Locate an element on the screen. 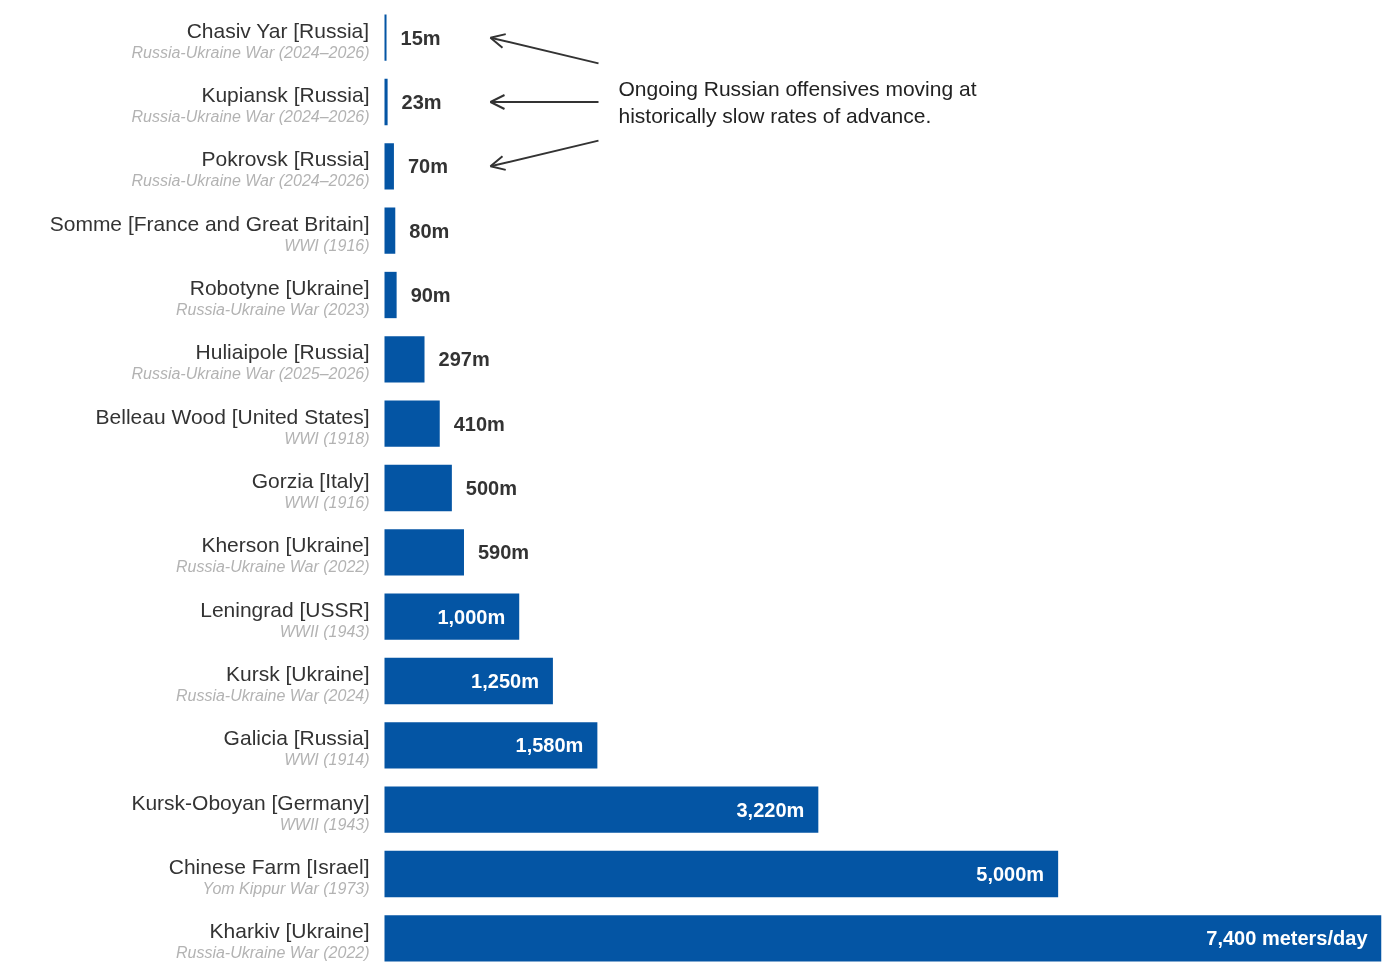  y-tick-label: Galicia [Russia] WWI (1914) is located at coordinates (296, 747).